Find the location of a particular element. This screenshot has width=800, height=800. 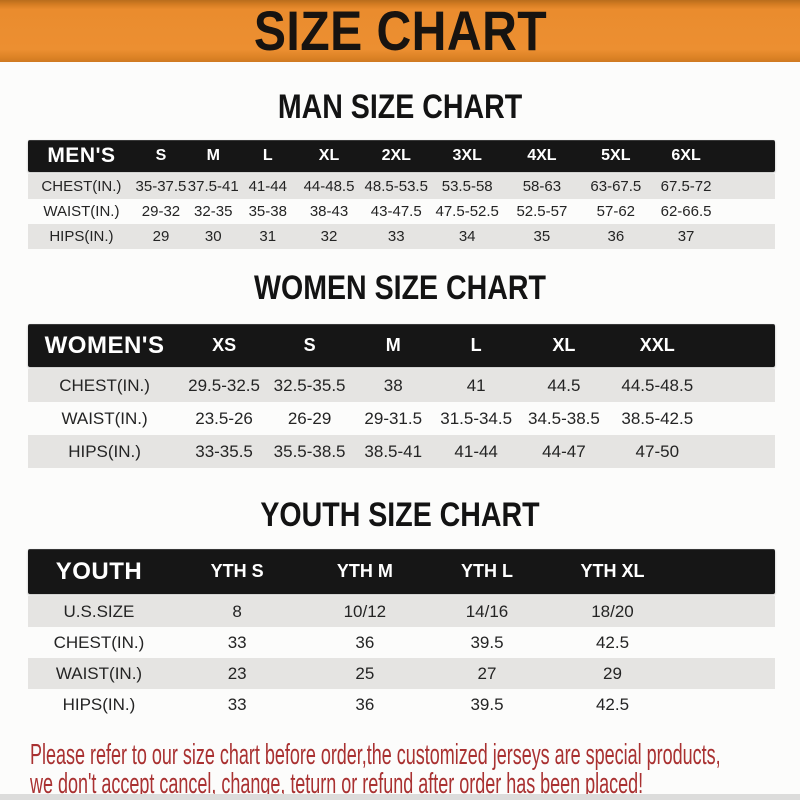

size-value: 44-47 is located at coordinates (564, 451).